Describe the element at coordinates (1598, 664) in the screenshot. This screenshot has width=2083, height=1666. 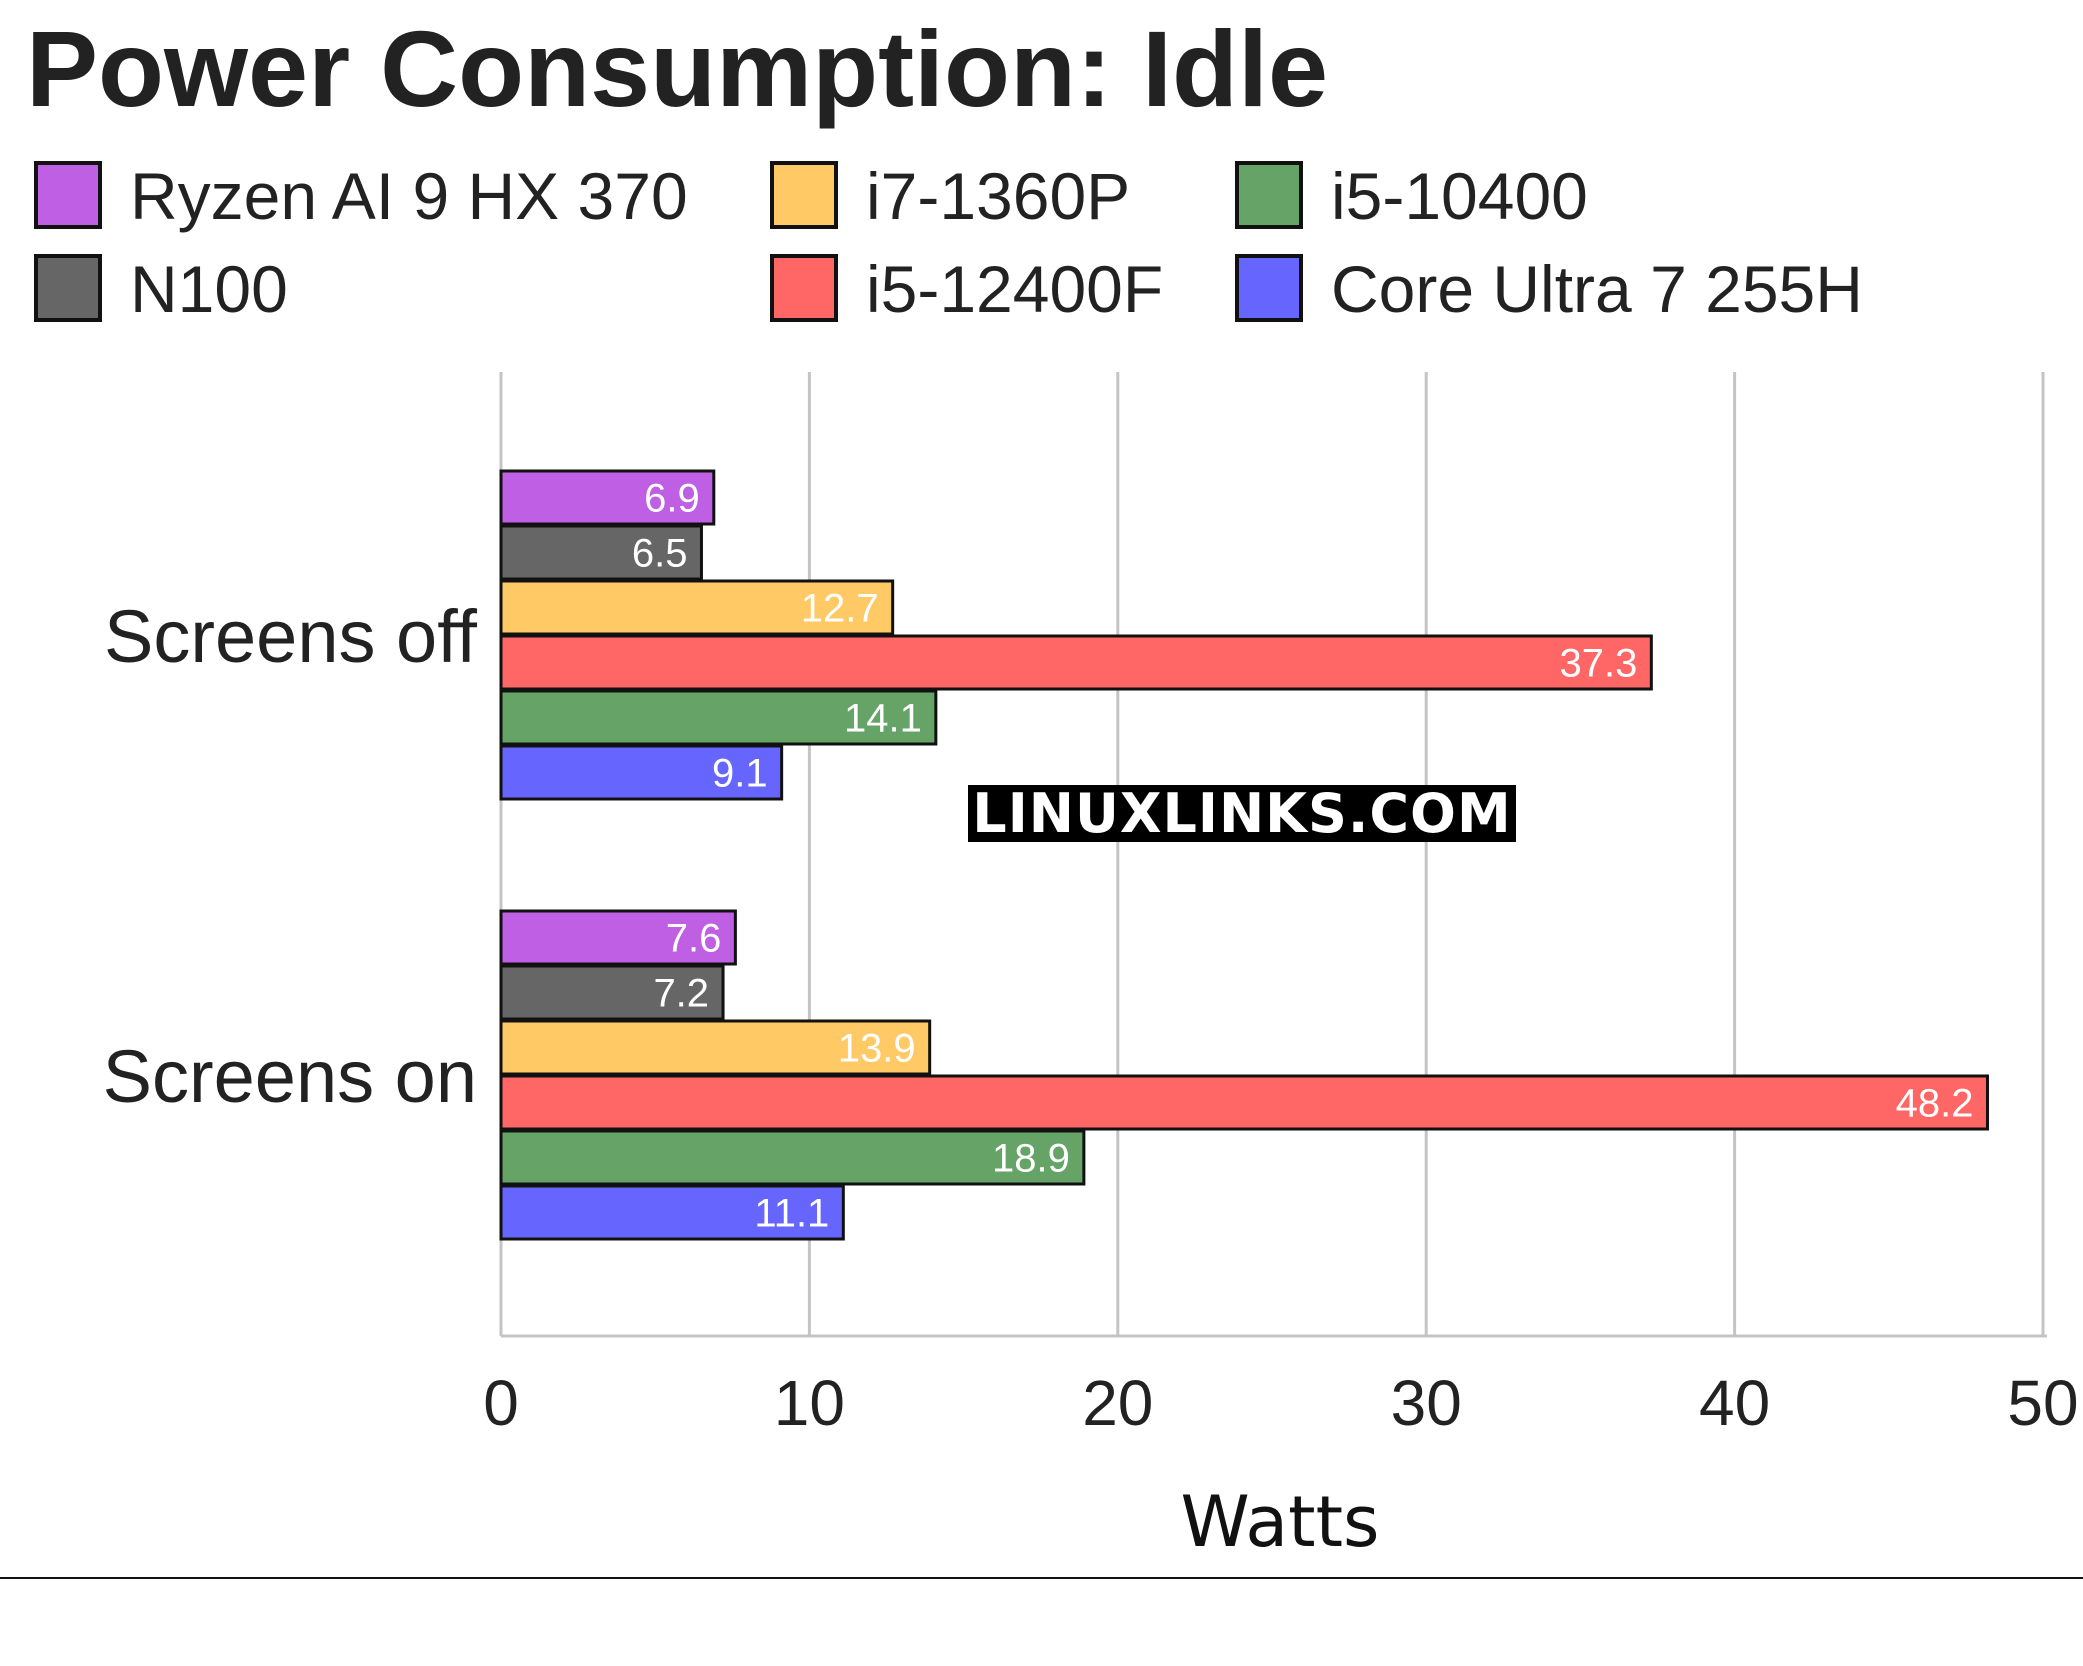
I see `bar-label-screens-off-i5-12400f: 37.3` at that location.